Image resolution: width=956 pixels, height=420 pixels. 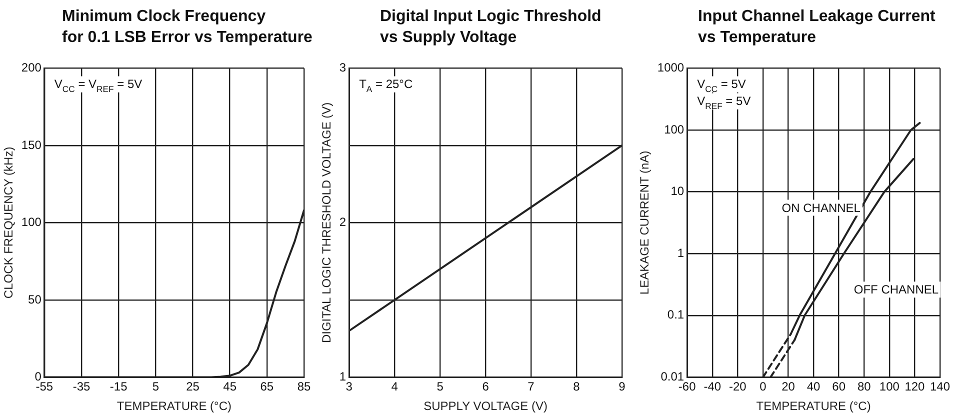 What do you see at coordinates (940, 387) in the screenshot?
I see `x-tick-label: 140` at bounding box center [940, 387].